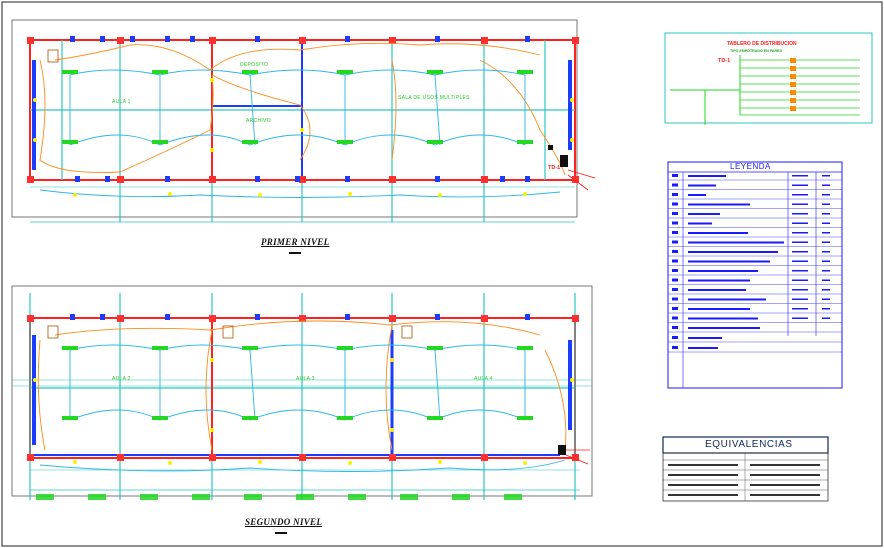 Image resolution: width=884 pixels, height=548 pixels. Describe the element at coordinates (755, 275) in the screenshot. I see `leyenda-table` at that location.